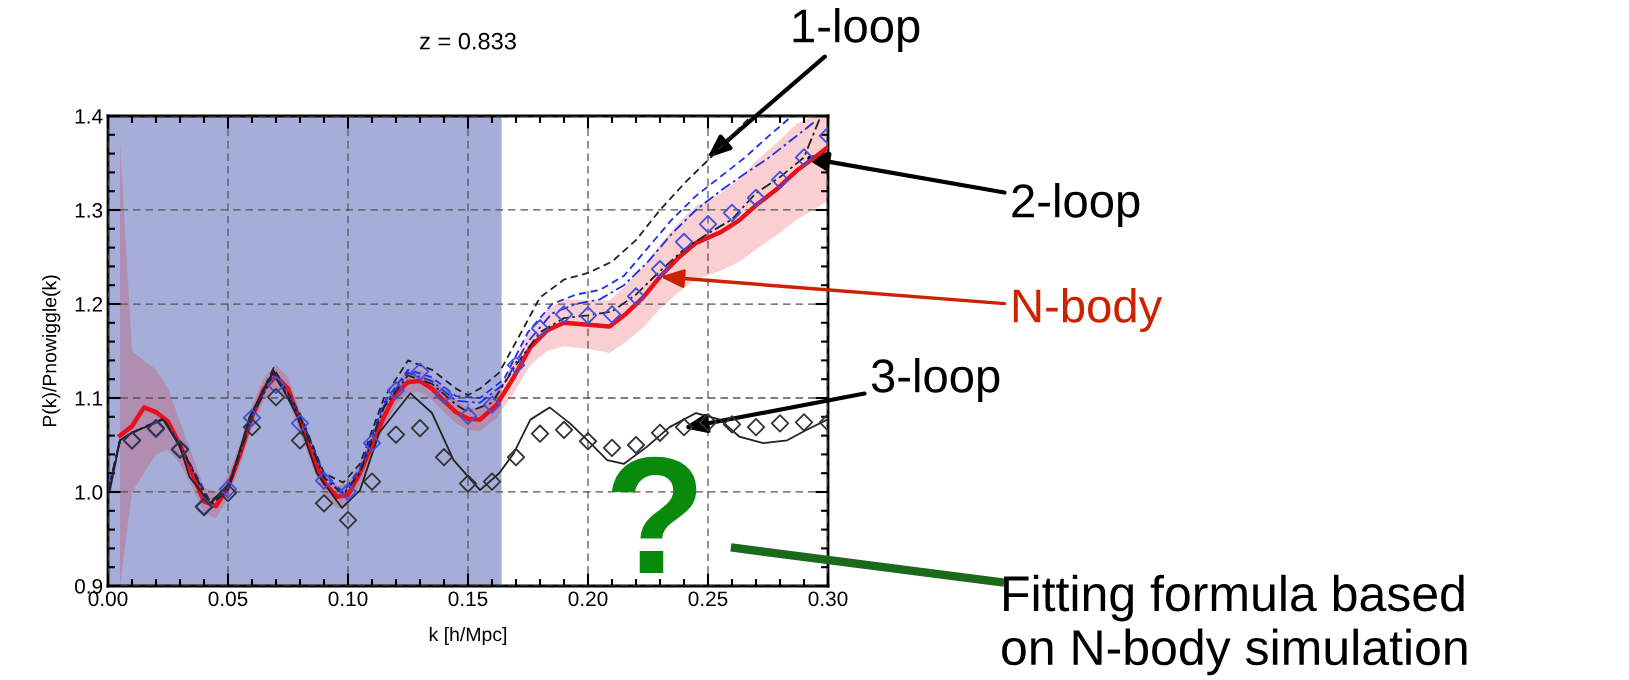 This screenshot has height=680, width=1629. Describe the element at coordinates (935, 380) in the screenshot. I see `annotation: 3-loop` at that location.